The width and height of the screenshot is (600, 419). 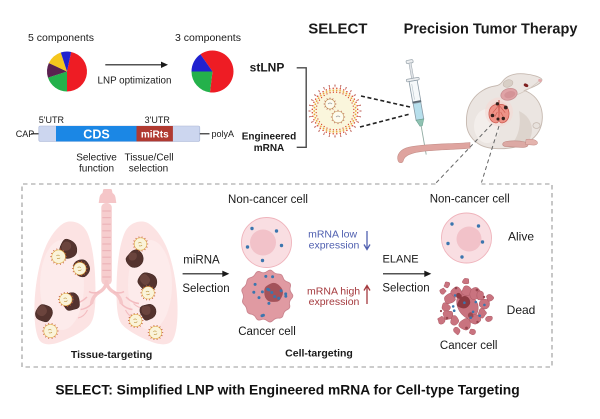 I want to click on svg-text: Tissue/Cell, so click(x=148, y=158).